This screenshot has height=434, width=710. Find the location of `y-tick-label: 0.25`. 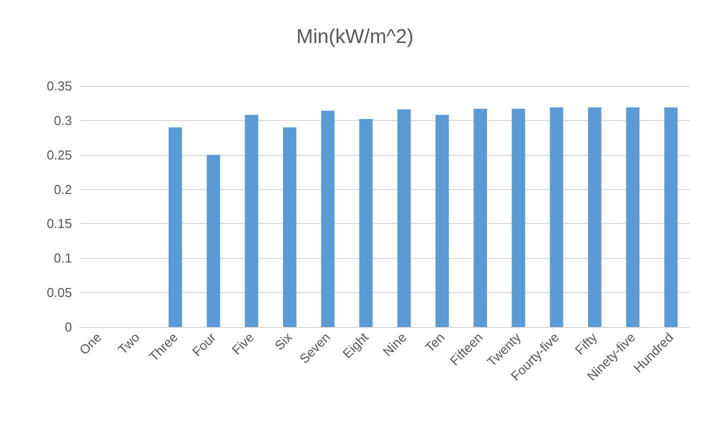

y-tick-label: 0.25 is located at coordinates (59, 154).